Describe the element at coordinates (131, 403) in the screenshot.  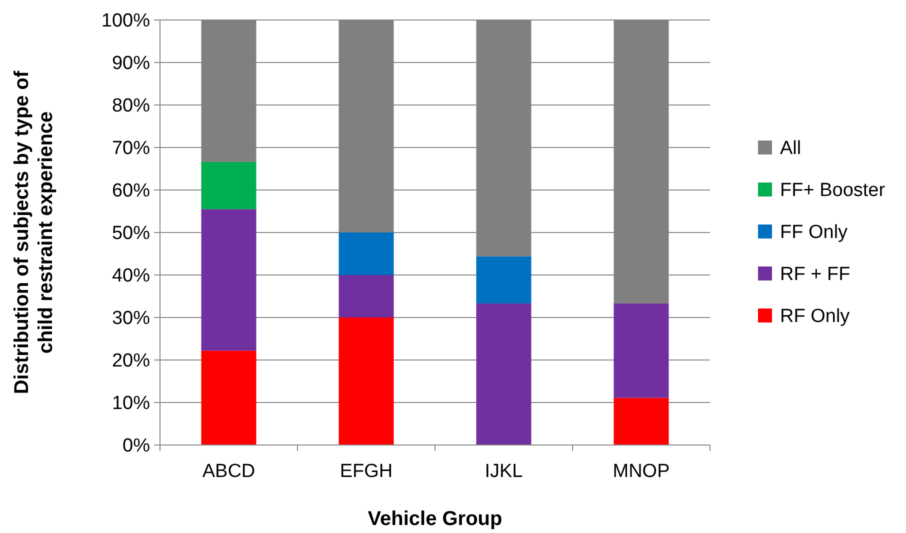
I see `y-tick-label: 10%` at that location.